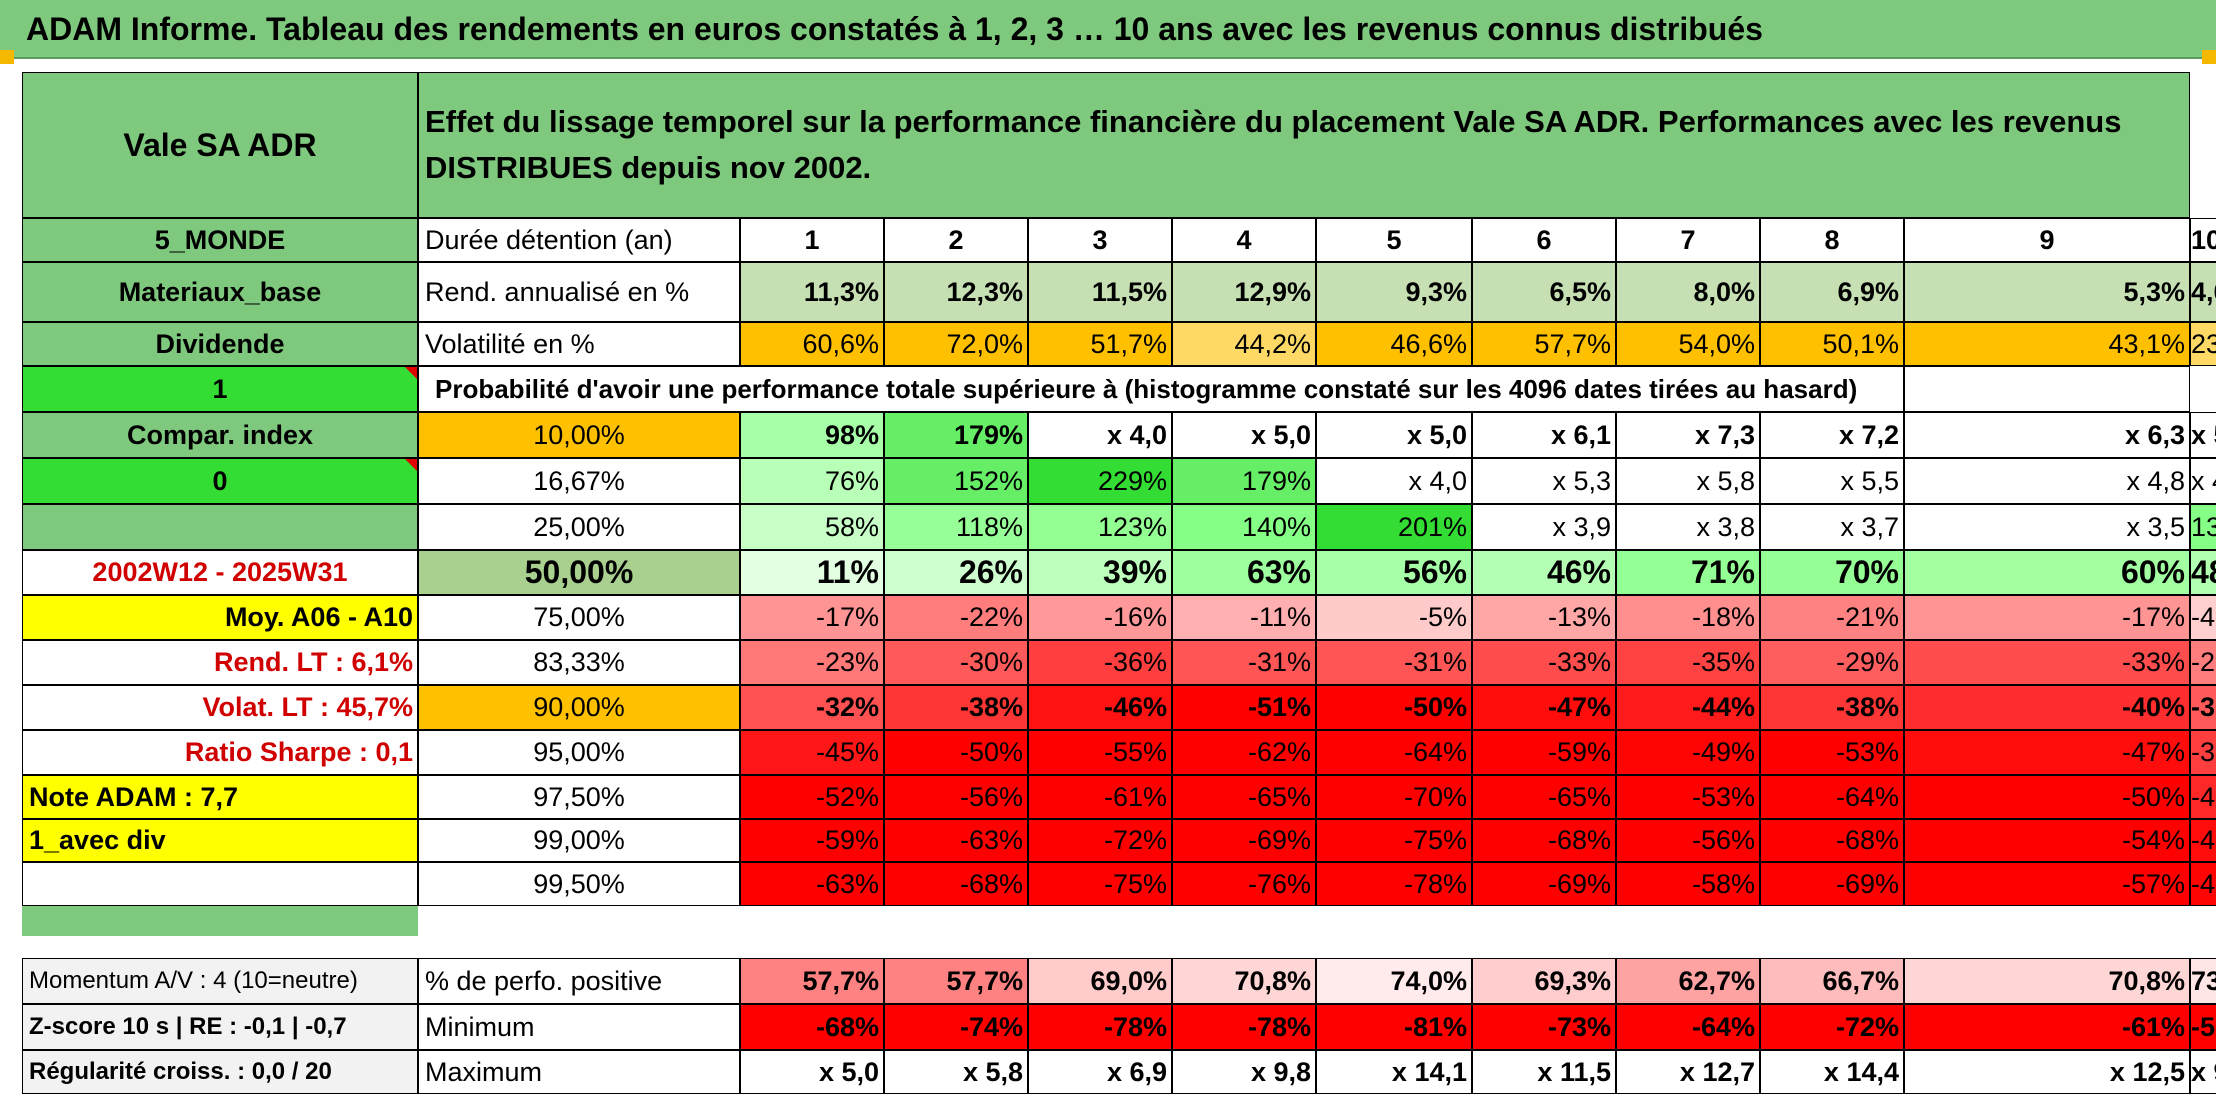 Image resolution: width=2216 pixels, height=1110 pixels. I want to click on percentile-value: 63%, so click(1244, 572).